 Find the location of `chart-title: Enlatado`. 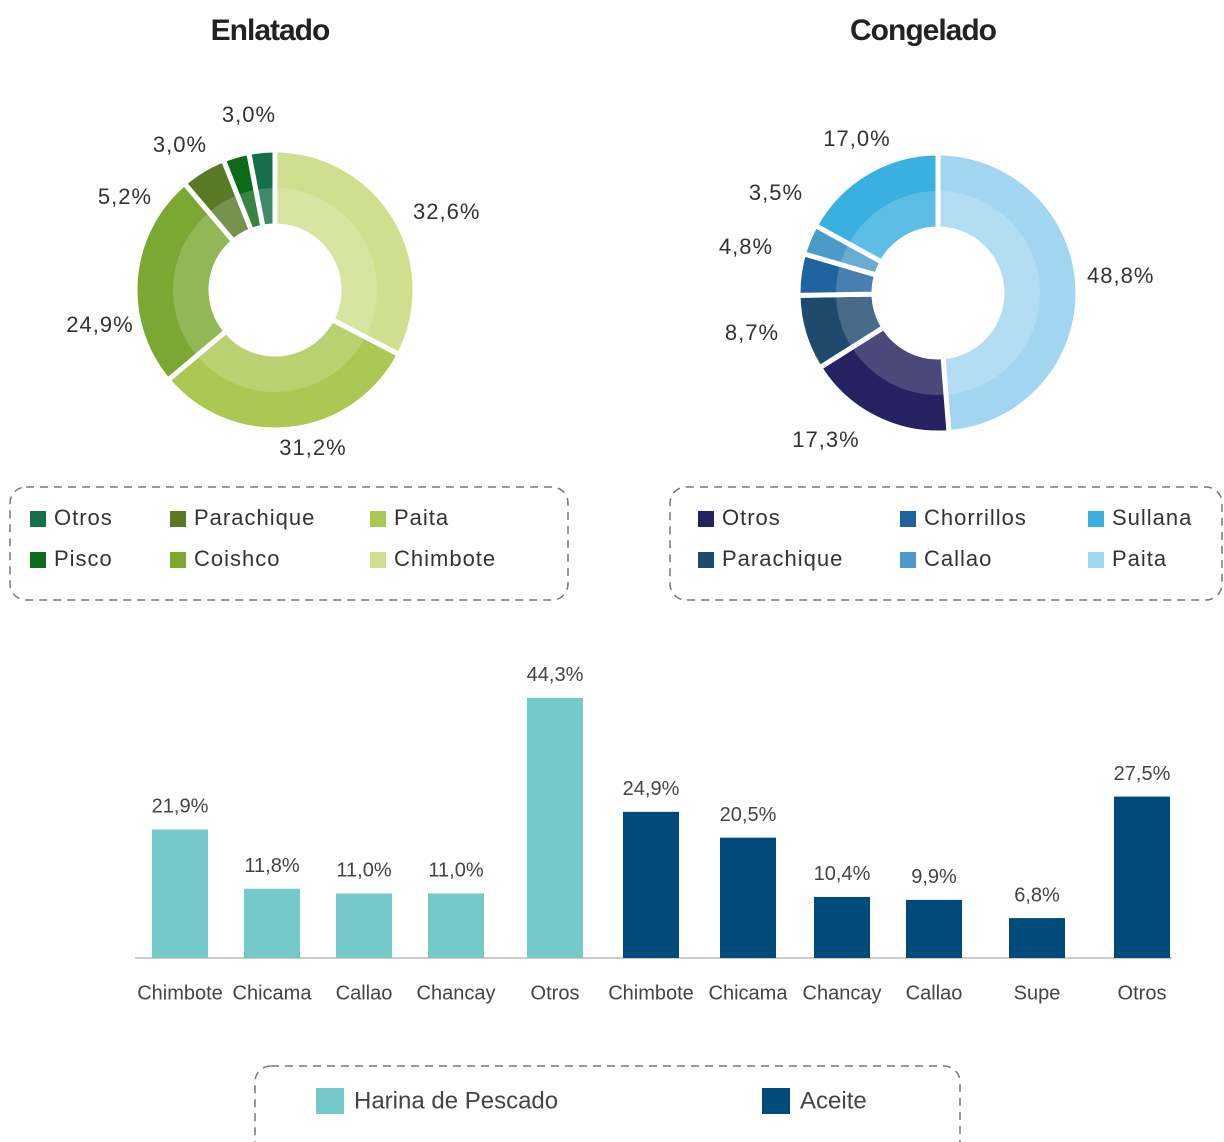

chart-title: Enlatado is located at coordinates (270, 30).